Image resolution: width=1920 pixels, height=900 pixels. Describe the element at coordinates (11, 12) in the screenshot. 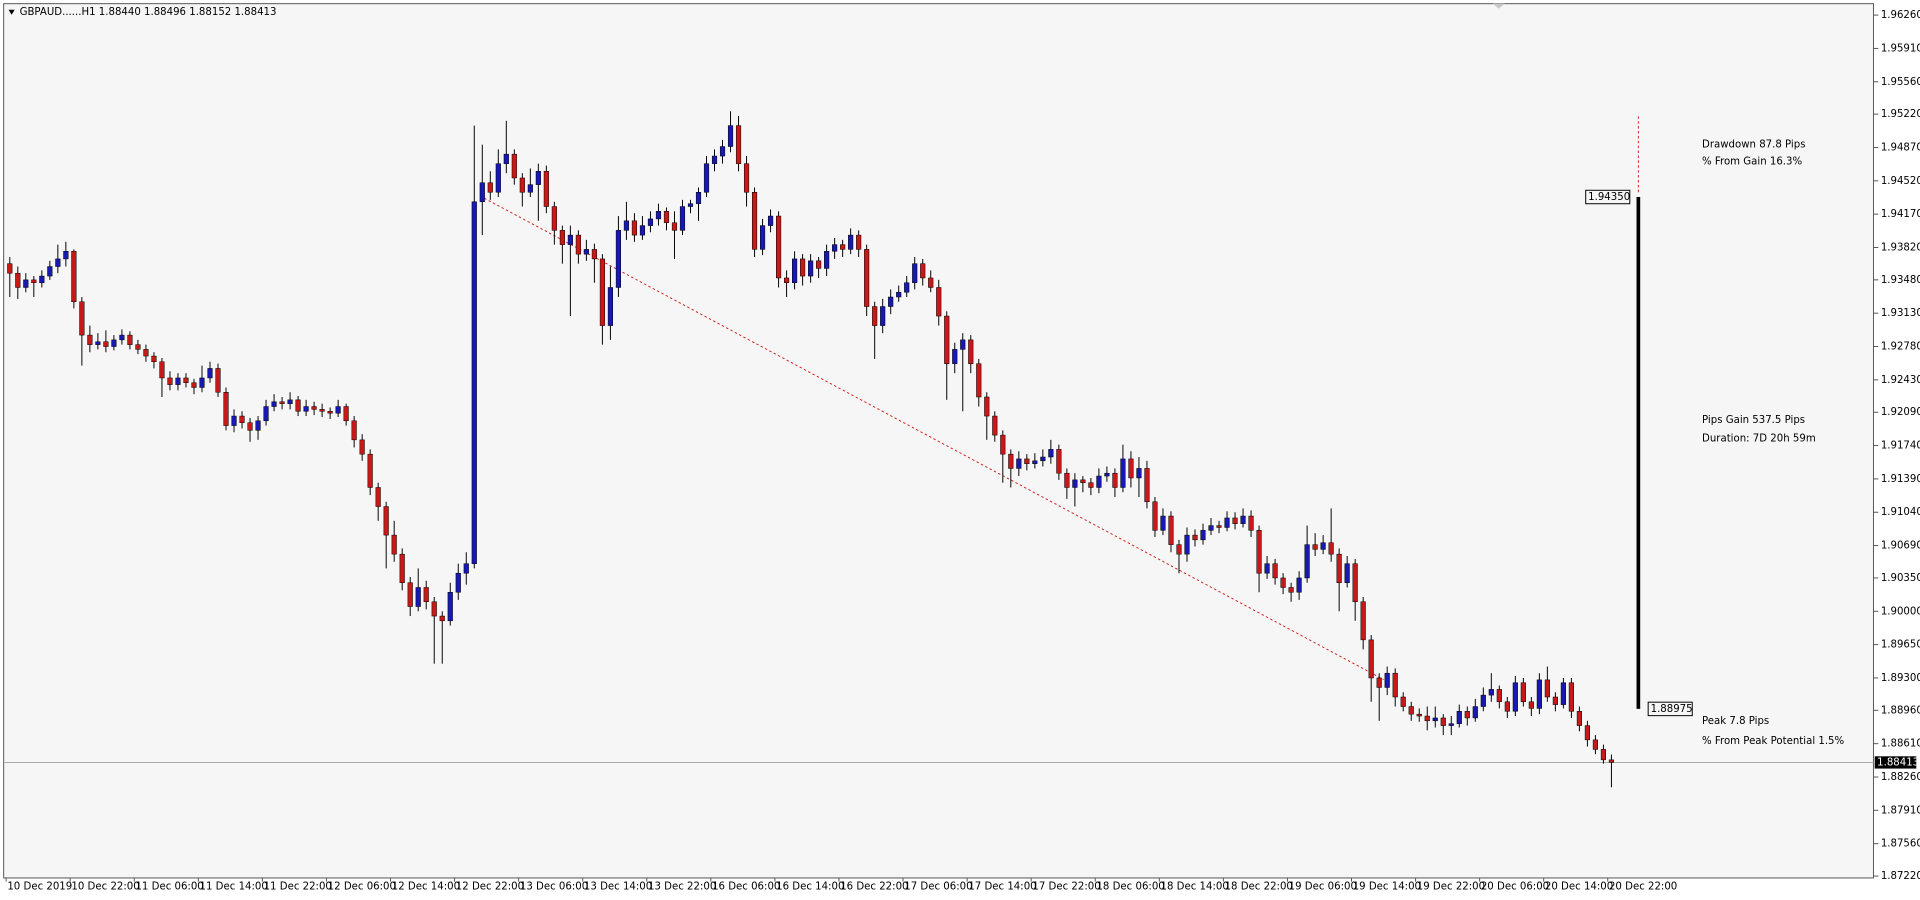

I see `collapse-icon` at that location.